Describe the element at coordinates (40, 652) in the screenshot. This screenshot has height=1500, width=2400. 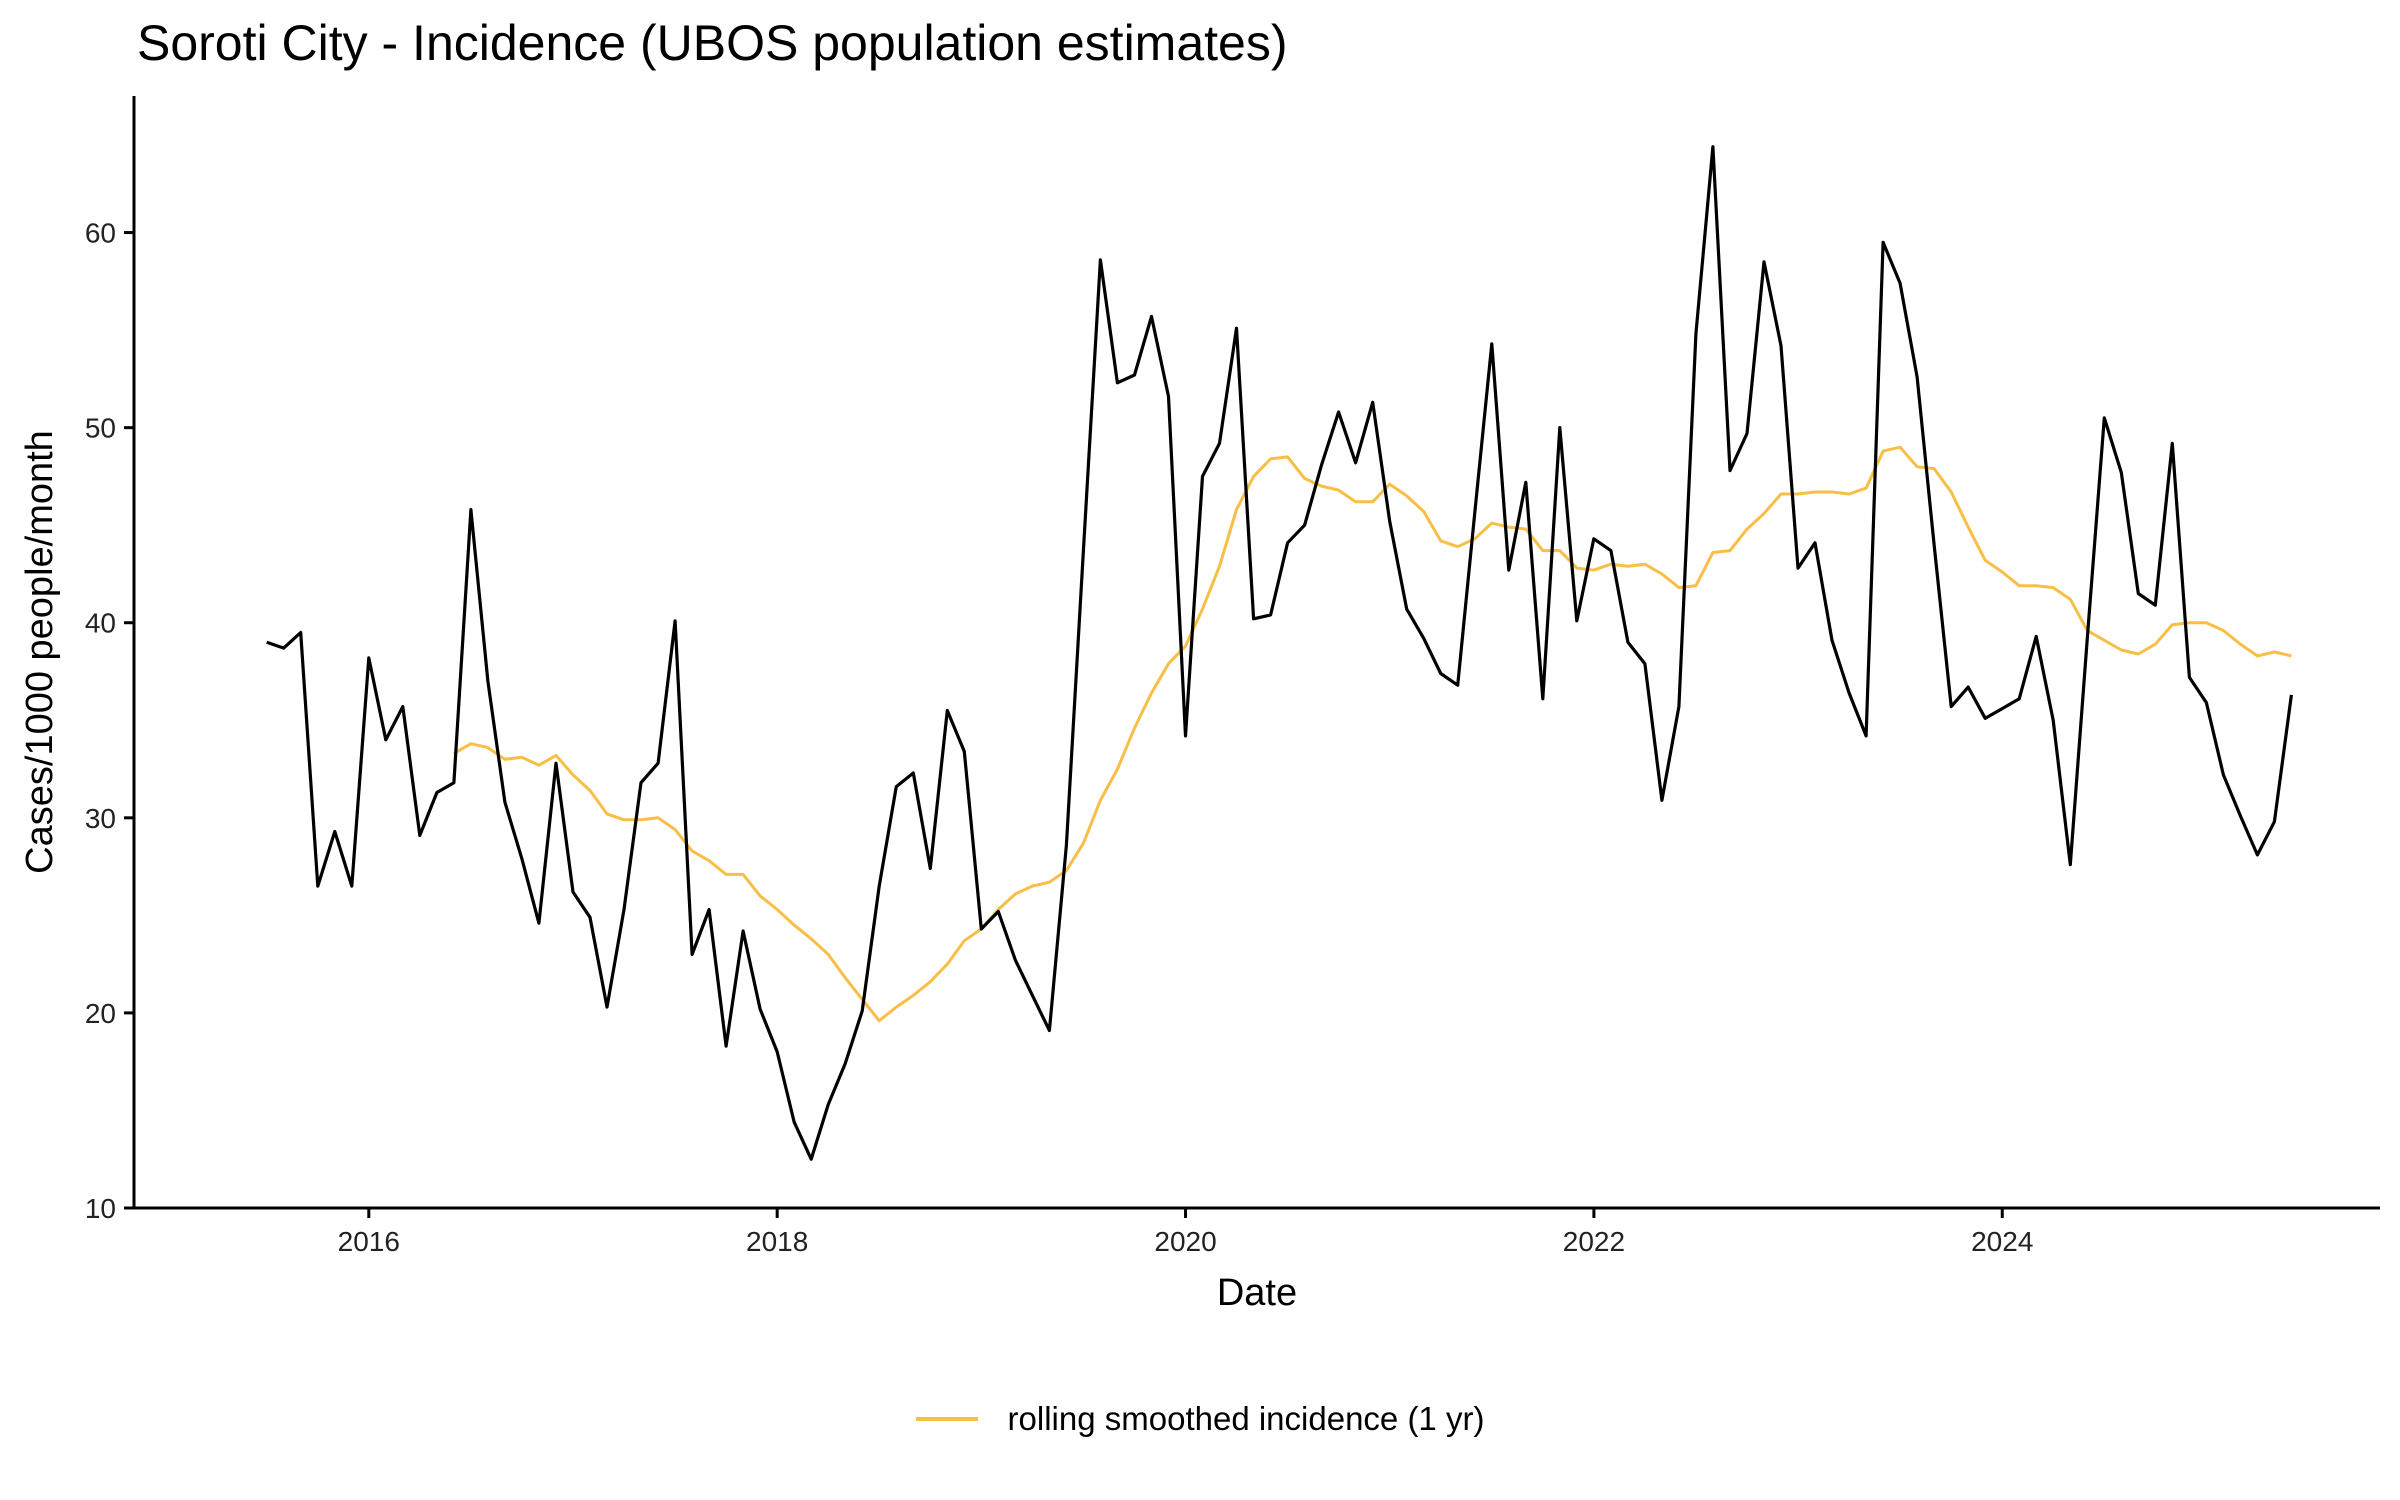
I see `y-axis-label: Cases/1000 people/month` at that location.